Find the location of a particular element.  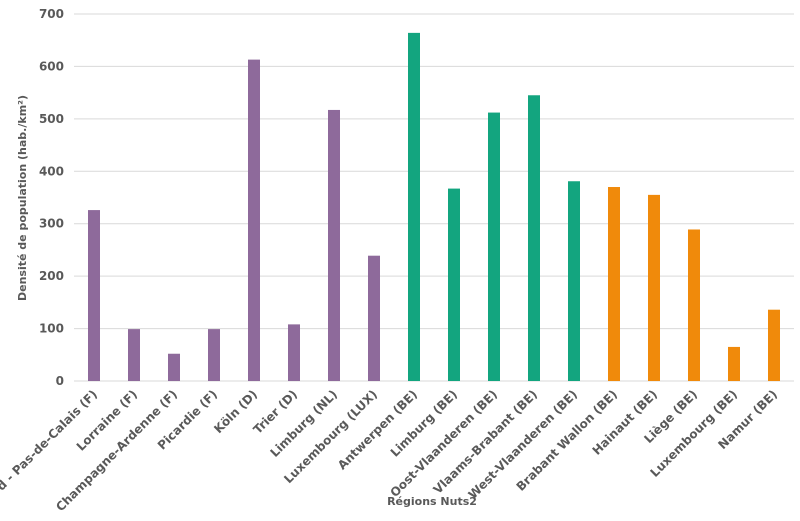

y-axis-ticks: 0 100 200 300 400 500 600 700 is located at coordinates (51, 197).